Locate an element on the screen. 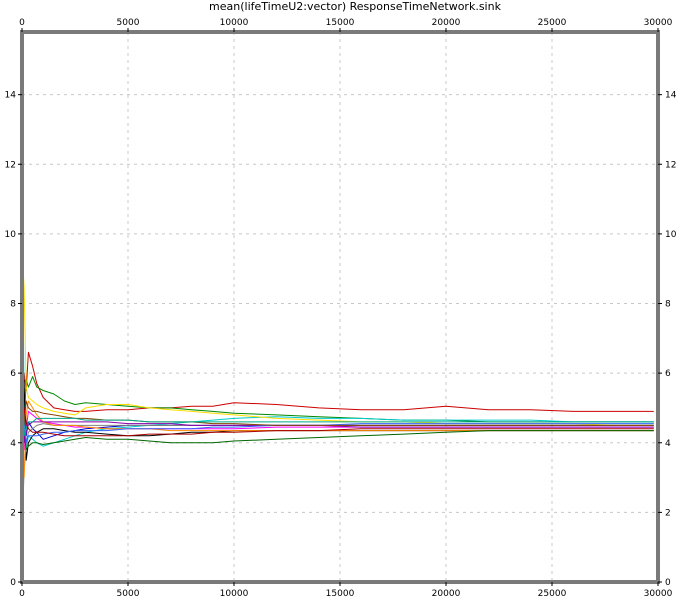 The width and height of the screenshot is (682, 602). x-tick-label-bottom-0: 0 is located at coordinates (22, 594).